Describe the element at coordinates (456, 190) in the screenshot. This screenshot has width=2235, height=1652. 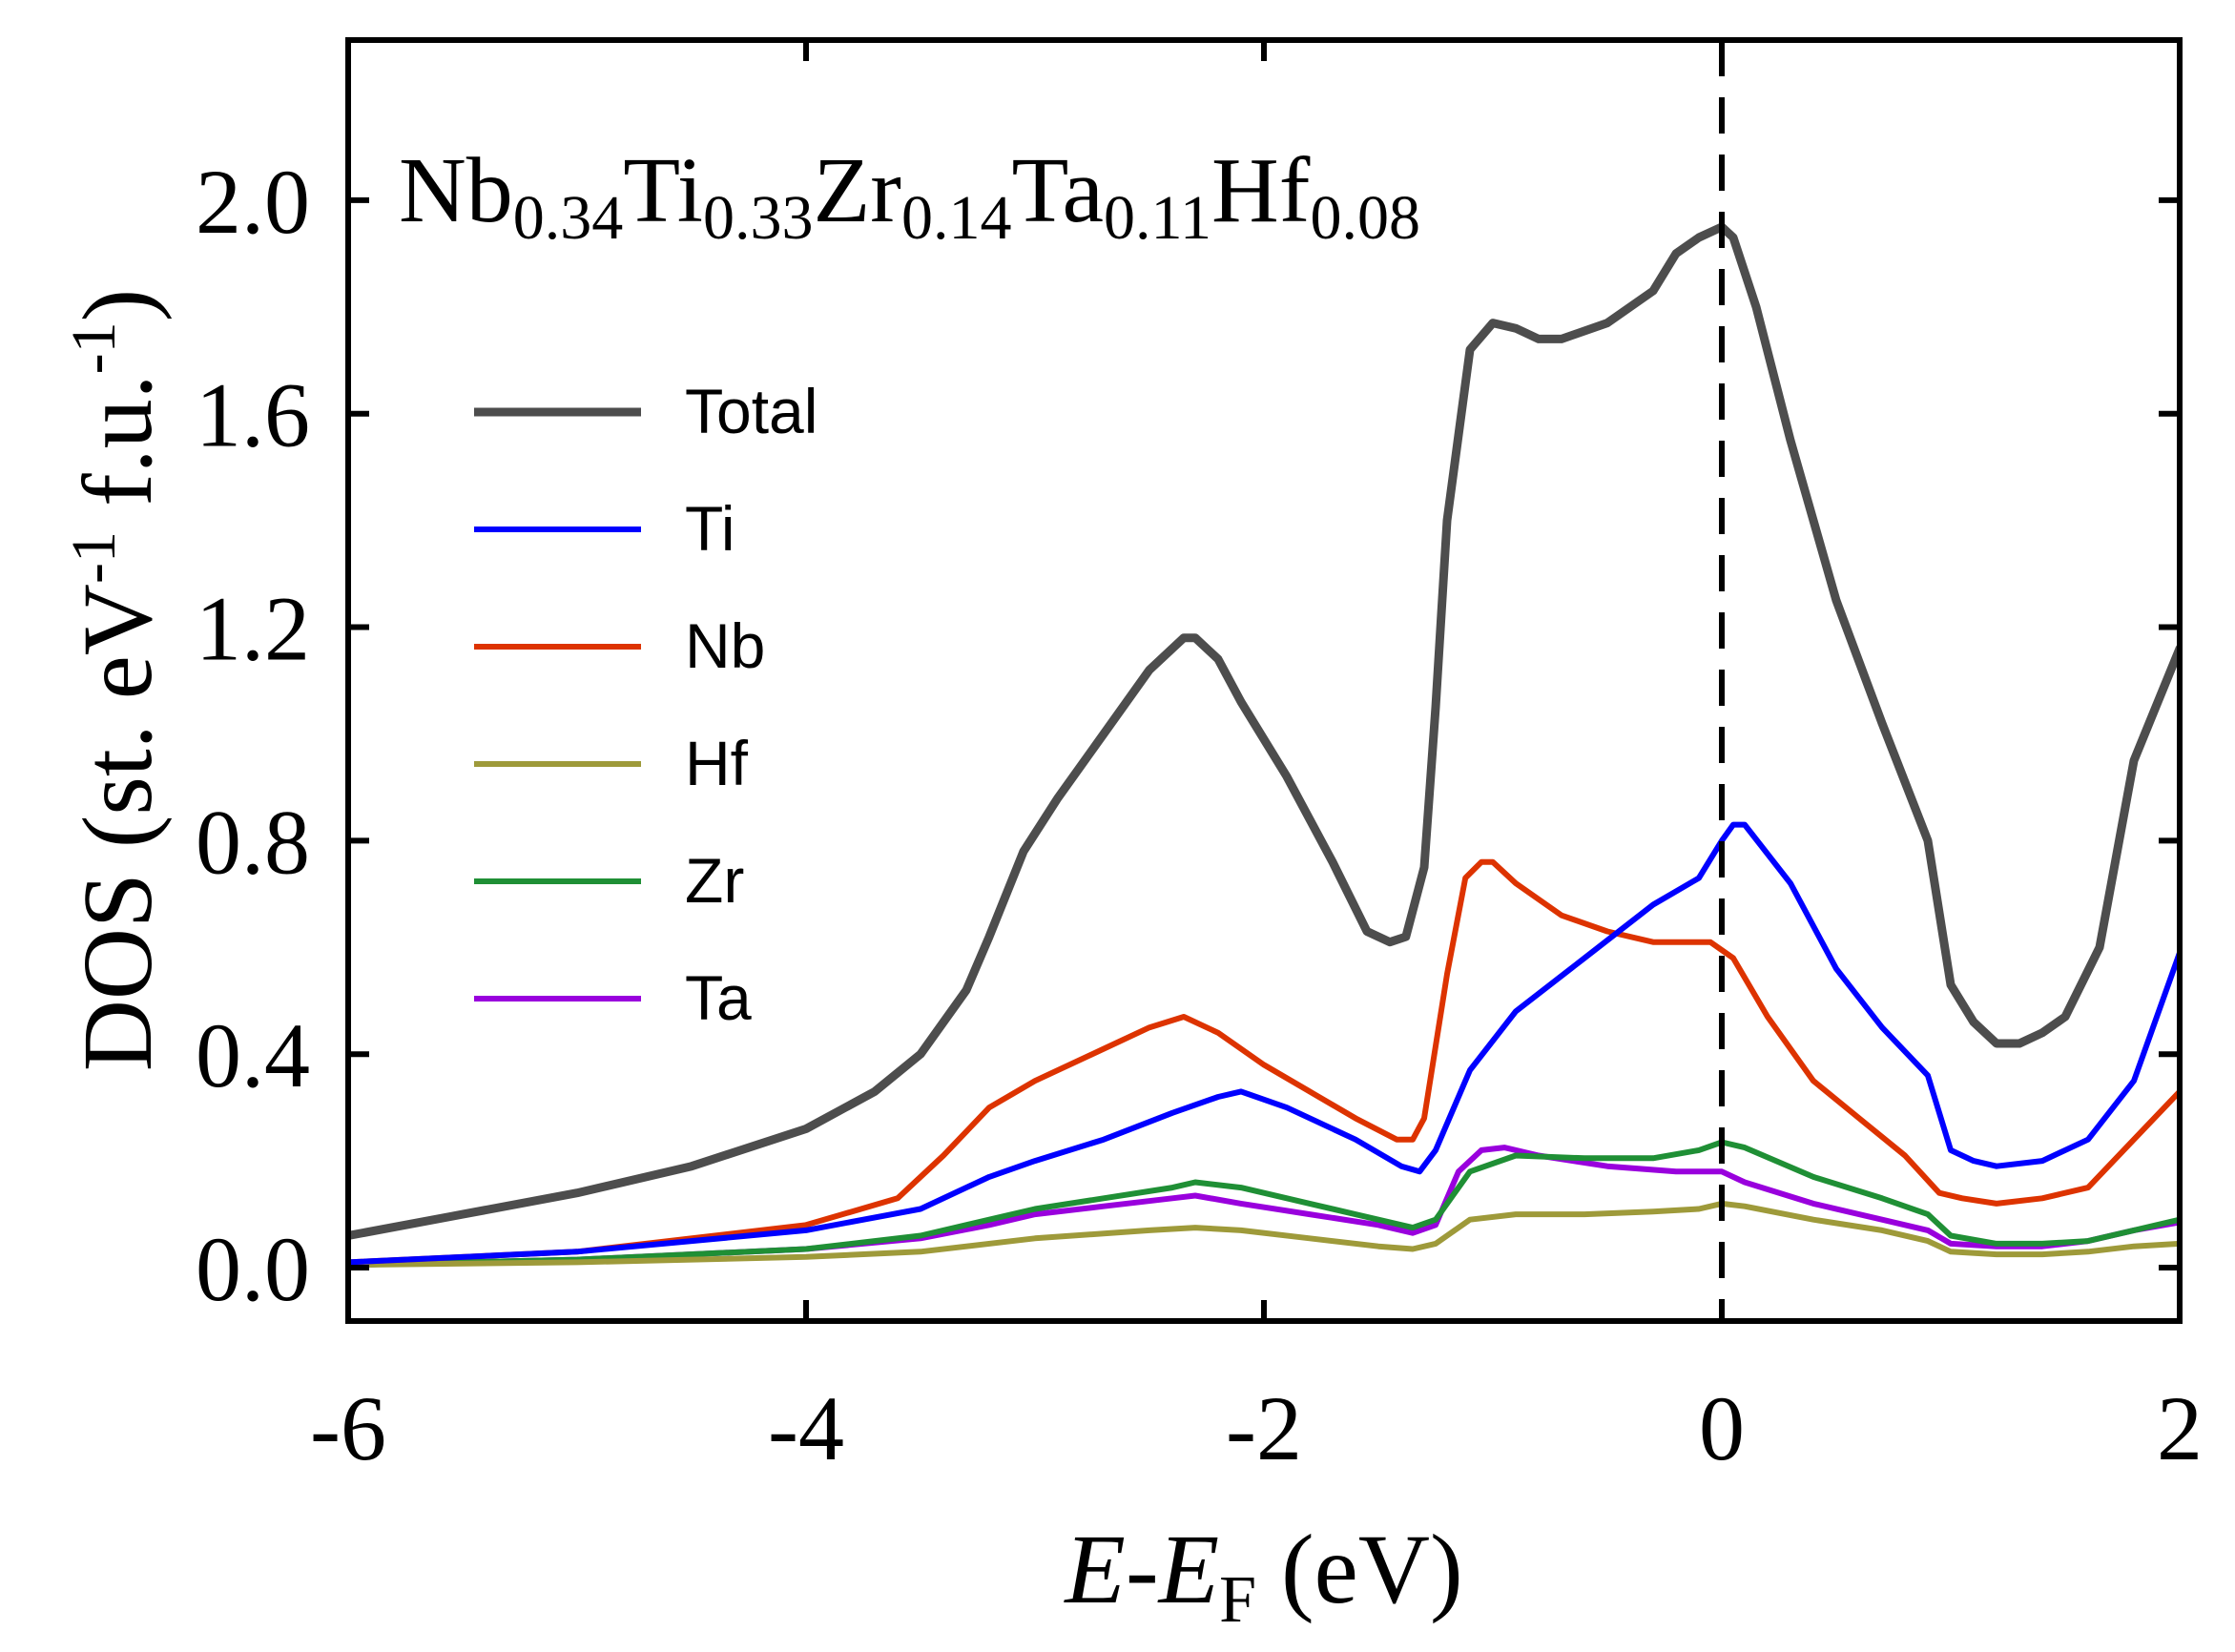
I see `title-el-1: Nb` at that location.